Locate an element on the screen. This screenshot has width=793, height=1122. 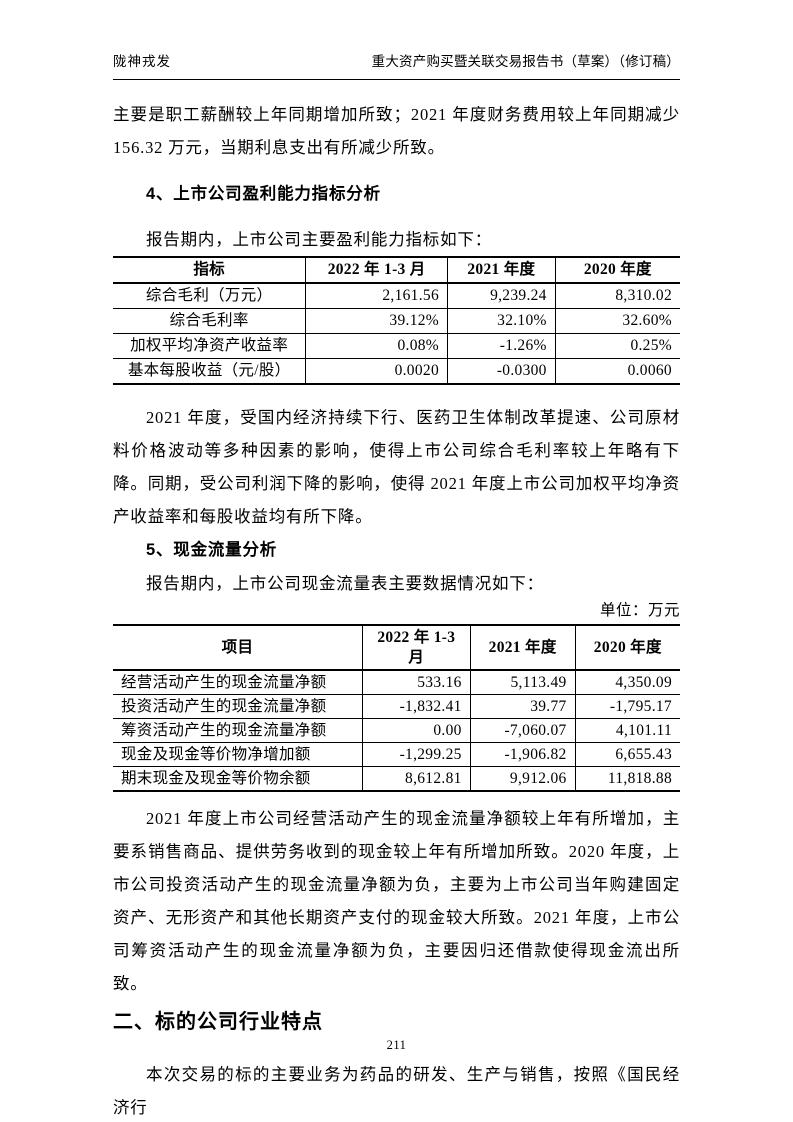
running-header: 陇神戎发 重大资产购买暨关联交易报告书（草案）（修订稿） is located at coordinates (396, 66).